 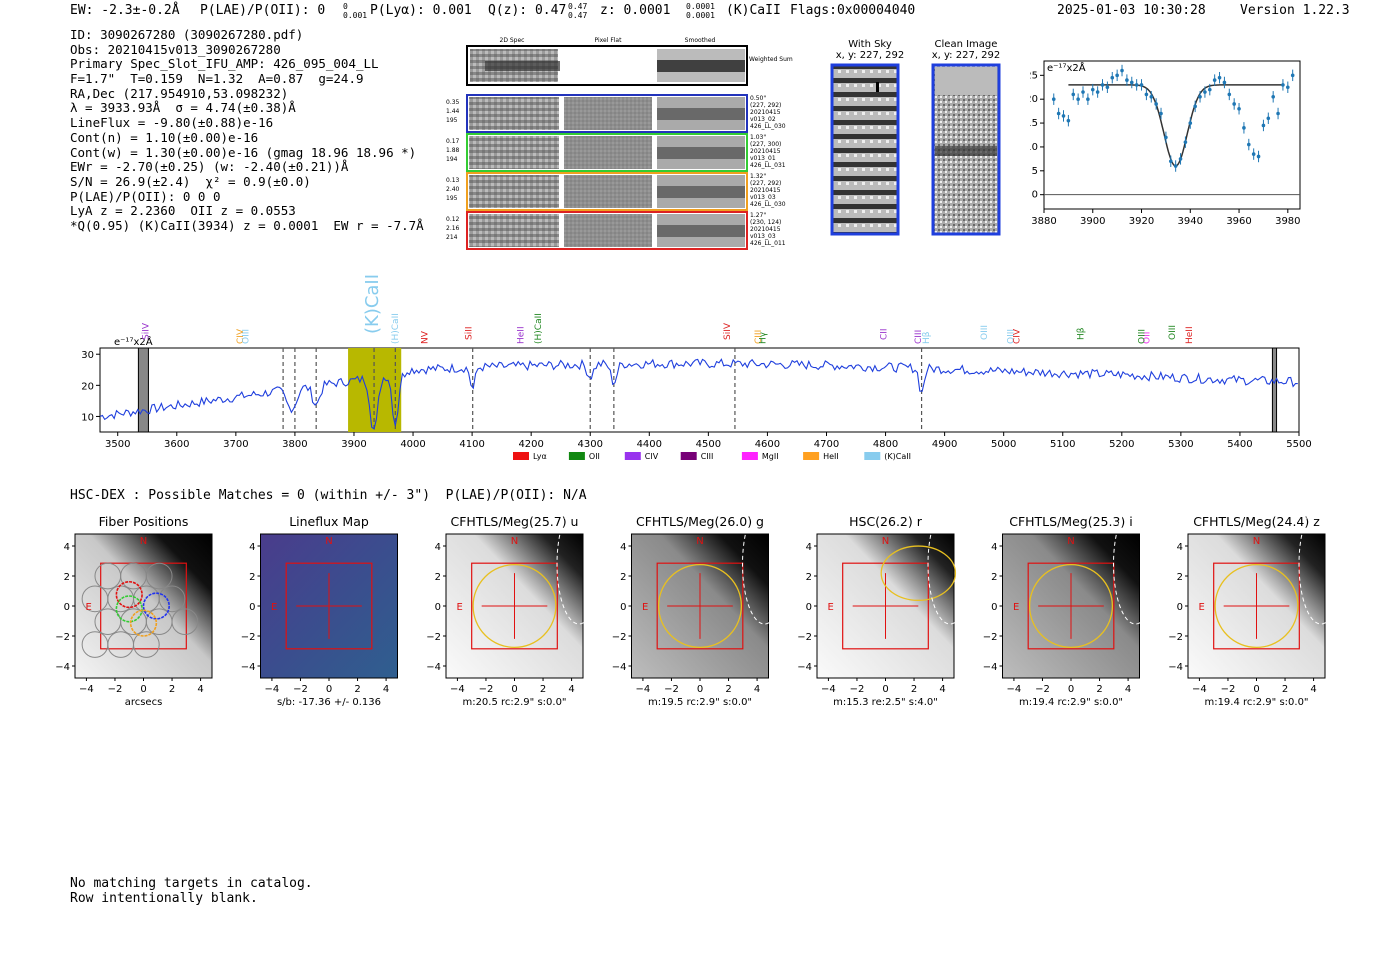 What do you see at coordinates (164, 137) in the screenshot?
I see `info-cont-n: Cont(n) = 1.10(±0.00)e-16` at bounding box center [164, 137].